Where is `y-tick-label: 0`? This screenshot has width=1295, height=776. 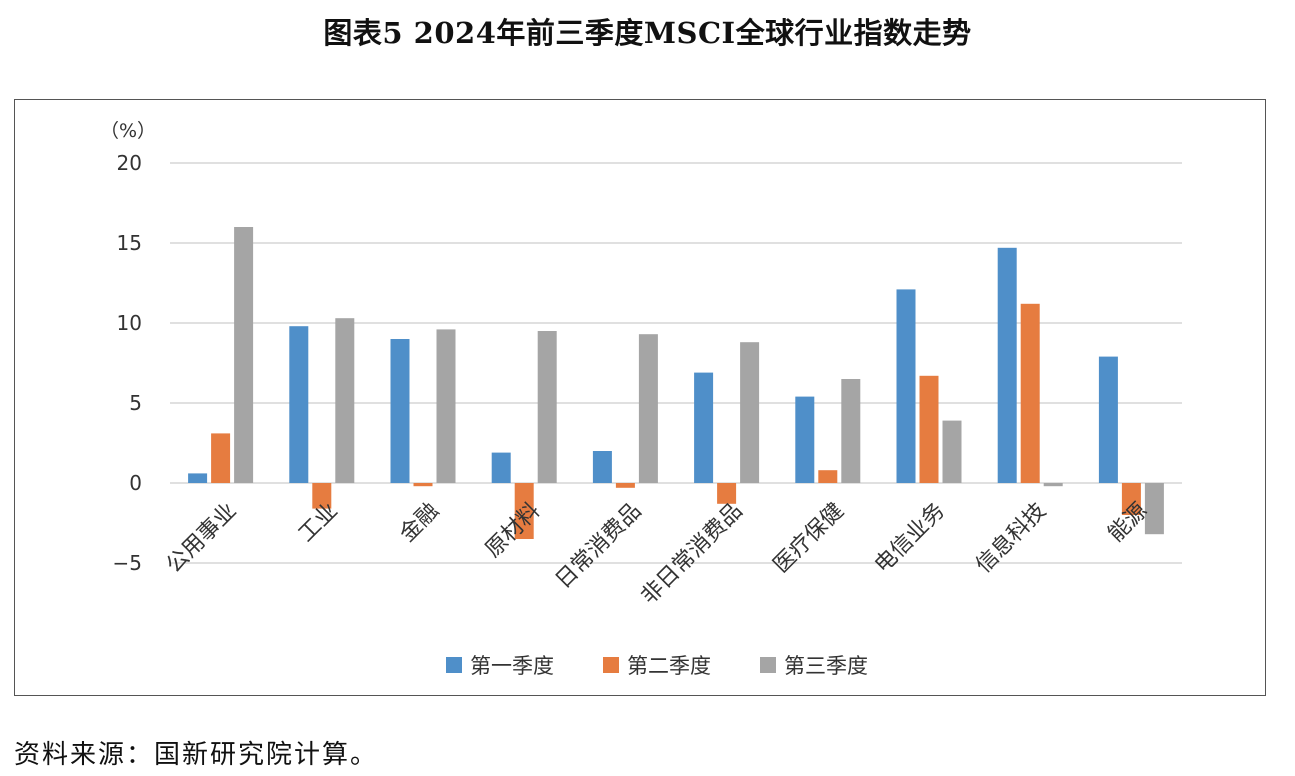 y-tick-label: 0 is located at coordinates (135, 483).